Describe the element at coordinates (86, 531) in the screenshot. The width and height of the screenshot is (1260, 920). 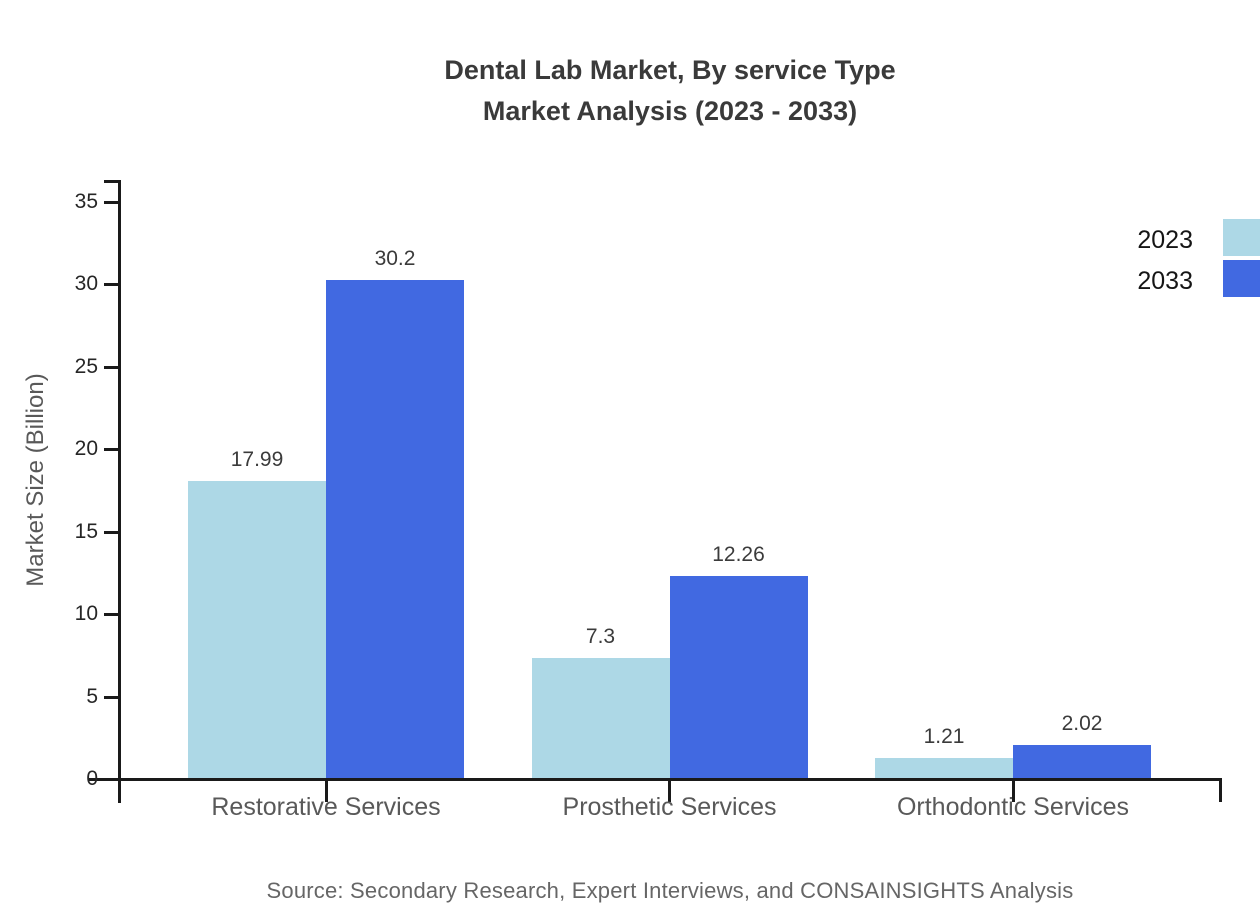
I see `y-tick-label-15: 15` at that location.